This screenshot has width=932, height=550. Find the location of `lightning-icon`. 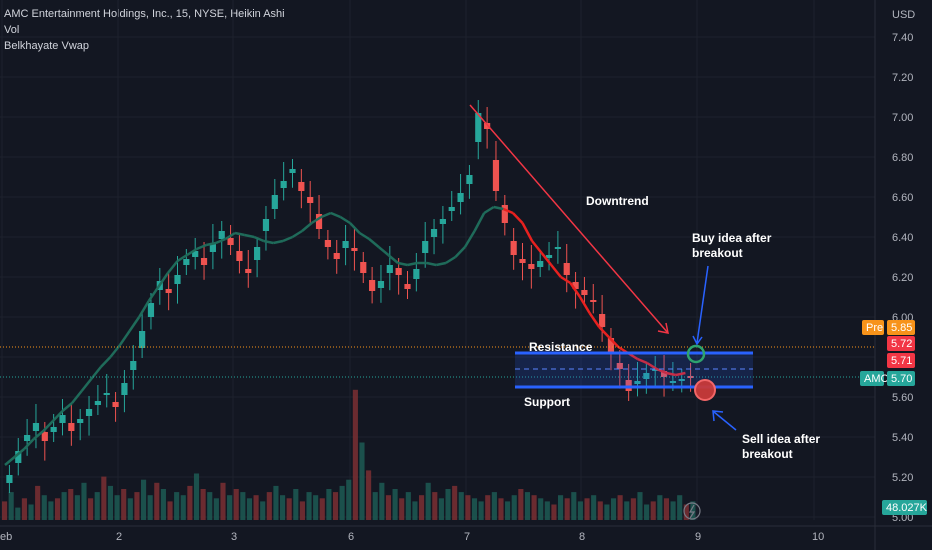

lightning-icon is located at coordinates (692, 511).